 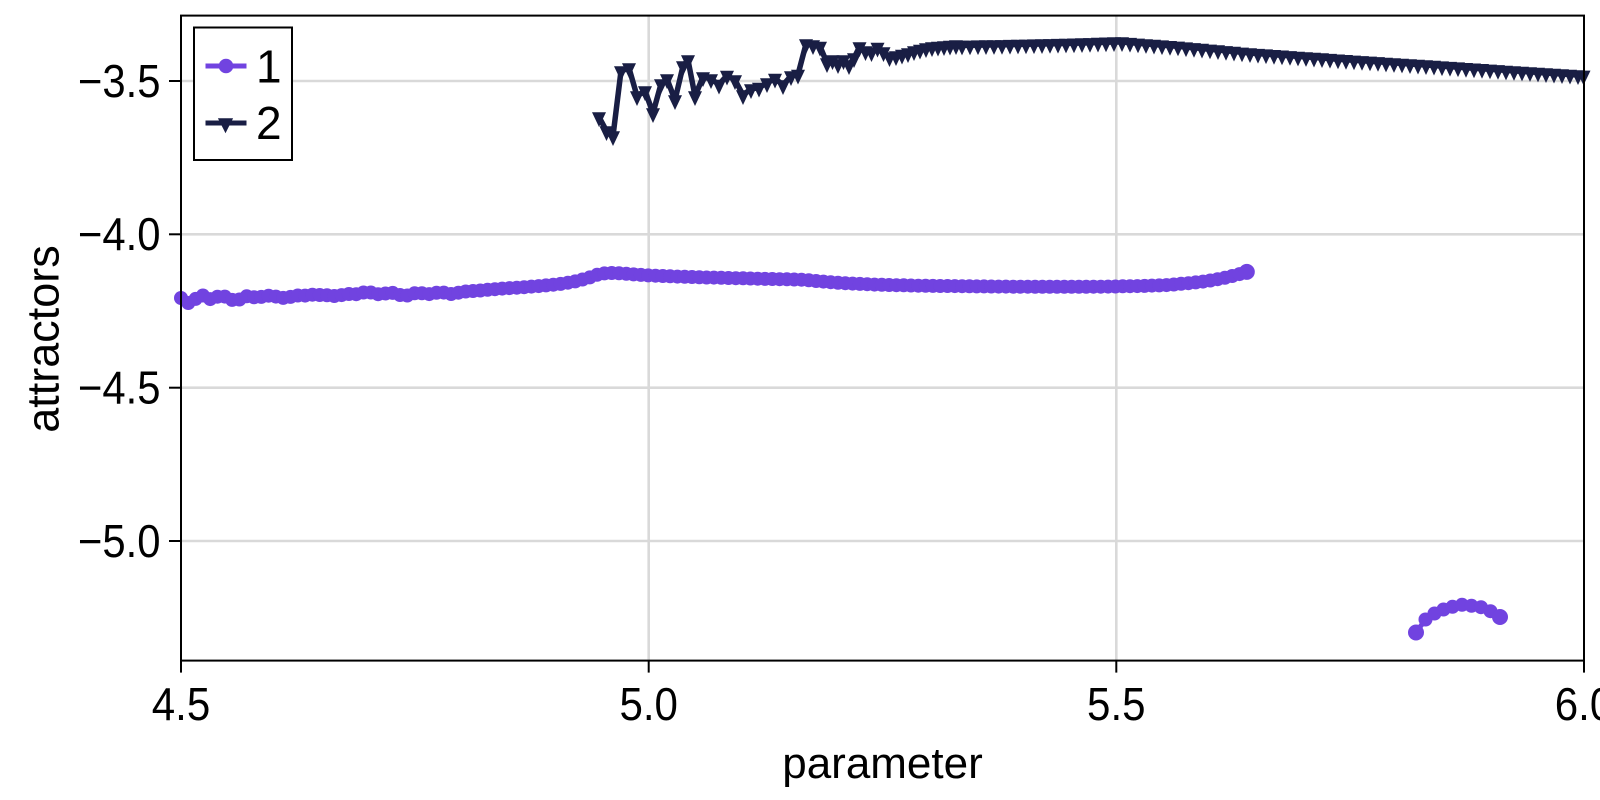 What do you see at coordinates (119, 234) in the screenshot?
I see `svg-text: −4.0` at bounding box center [119, 234].